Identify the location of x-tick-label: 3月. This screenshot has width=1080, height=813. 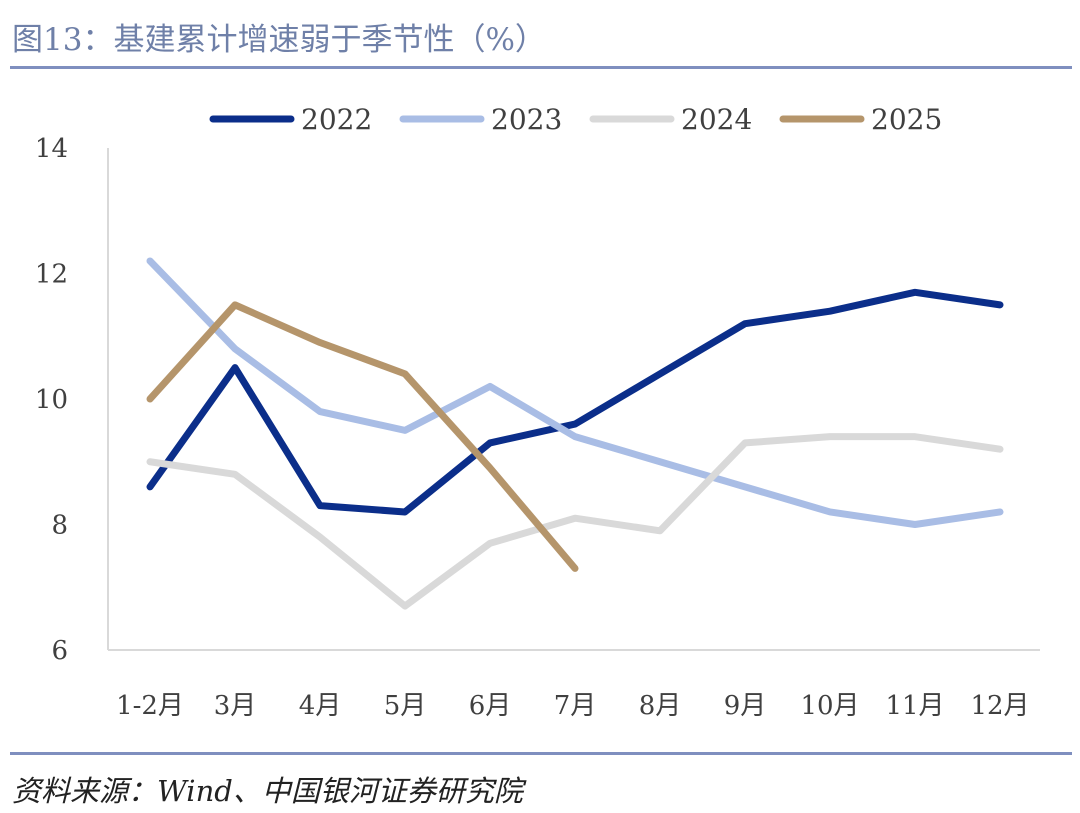
(235, 706).